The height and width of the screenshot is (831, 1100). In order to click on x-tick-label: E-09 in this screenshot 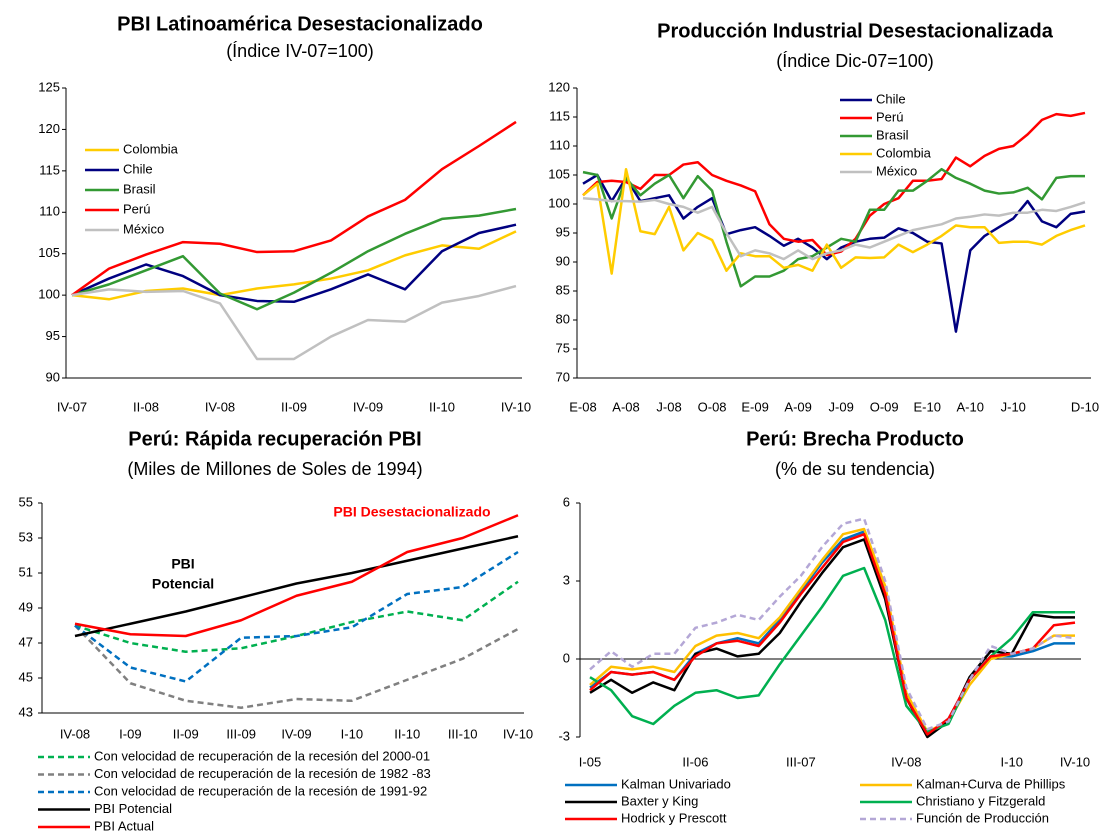, I will do `click(754, 406)`.